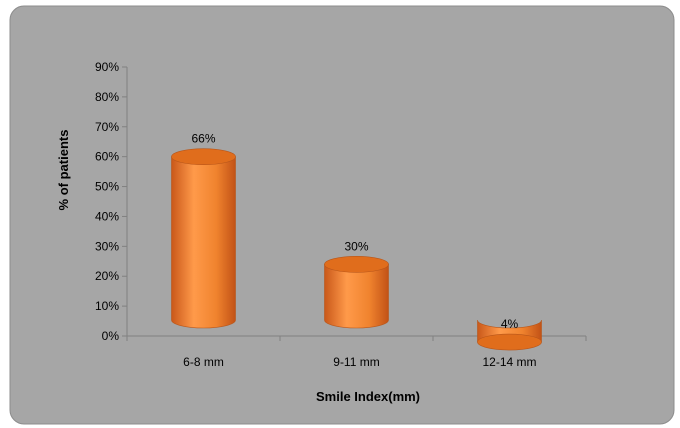 Image resolution: width=680 pixels, height=428 pixels. What do you see at coordinates (111, 201) in the screenshot?
I see `y-axis: 0% 10% 20% 30% 40% 50% 60% 70% 80% 90%` at bounding box center [111, 201].